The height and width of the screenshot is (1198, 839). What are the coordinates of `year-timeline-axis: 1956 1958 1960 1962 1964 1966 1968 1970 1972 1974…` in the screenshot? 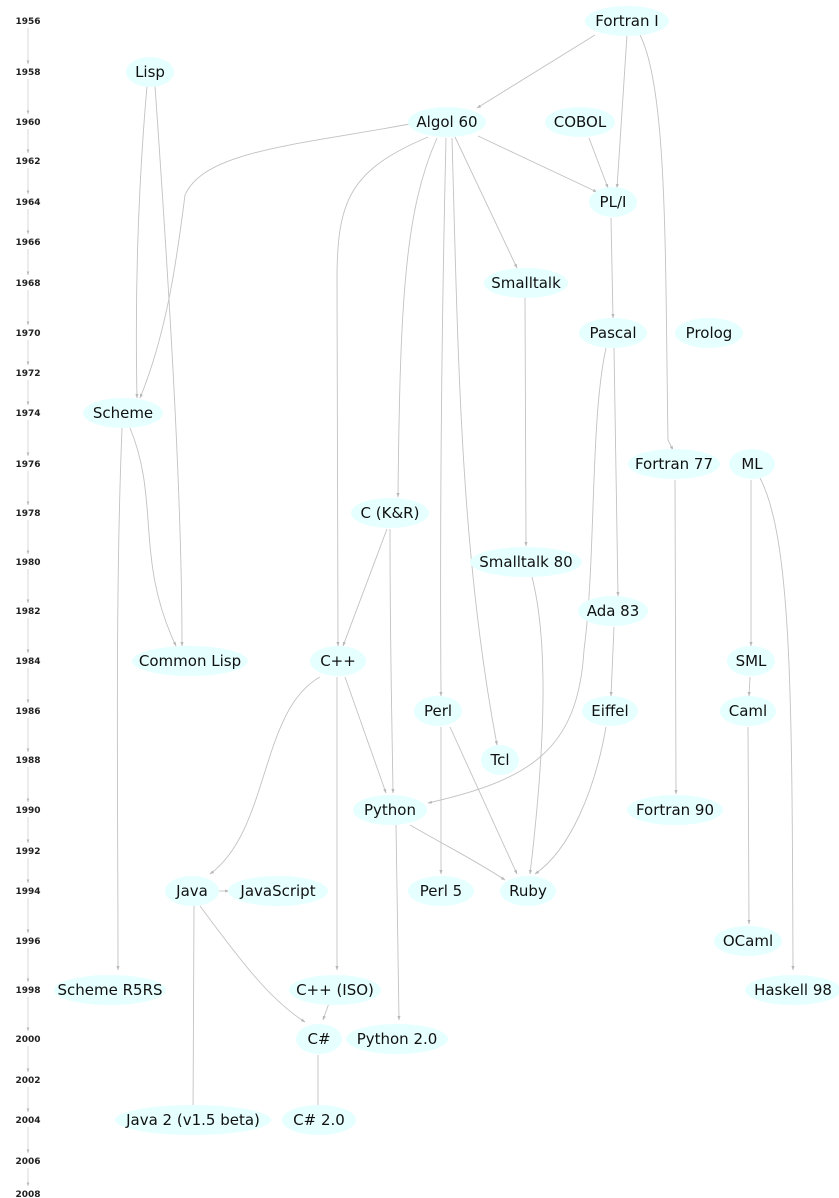 It's located at (27, 607).